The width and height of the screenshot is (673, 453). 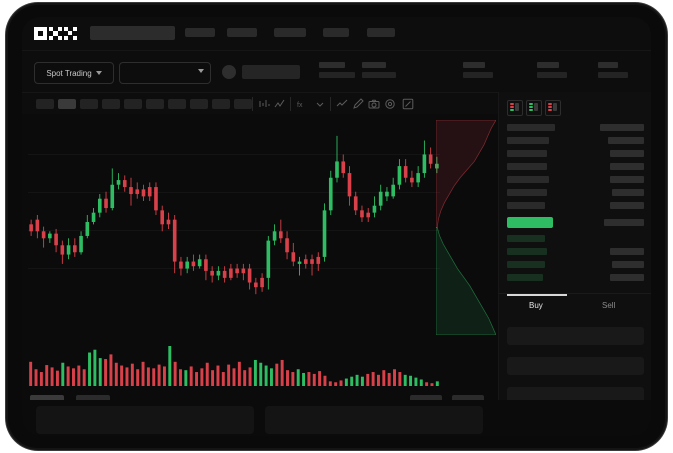 What do you see at coordinates (271, 72) in the screenshot?
I see `pair-name-label` at bounding box center [271, 72].